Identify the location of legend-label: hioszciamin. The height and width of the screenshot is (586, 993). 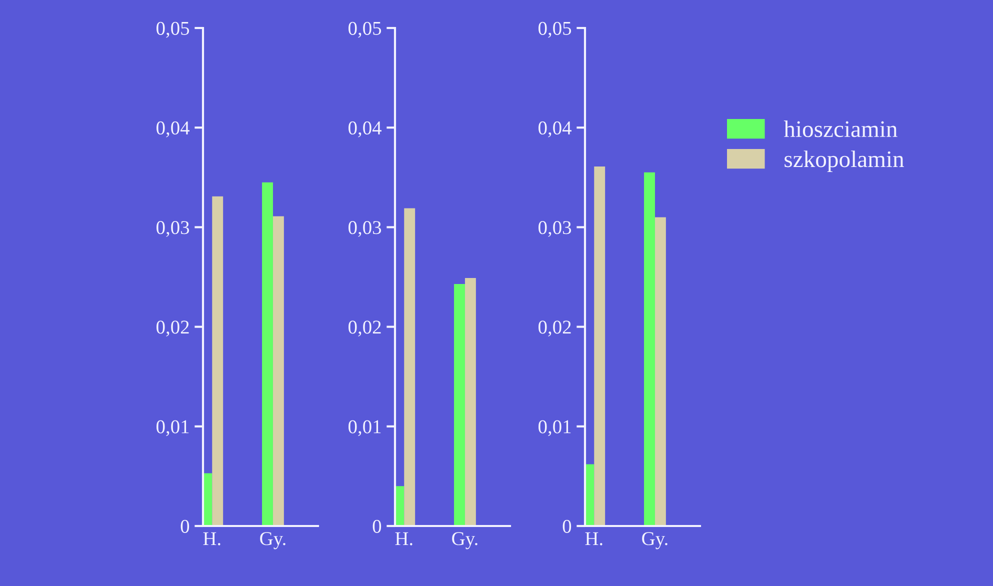
(841, 129).